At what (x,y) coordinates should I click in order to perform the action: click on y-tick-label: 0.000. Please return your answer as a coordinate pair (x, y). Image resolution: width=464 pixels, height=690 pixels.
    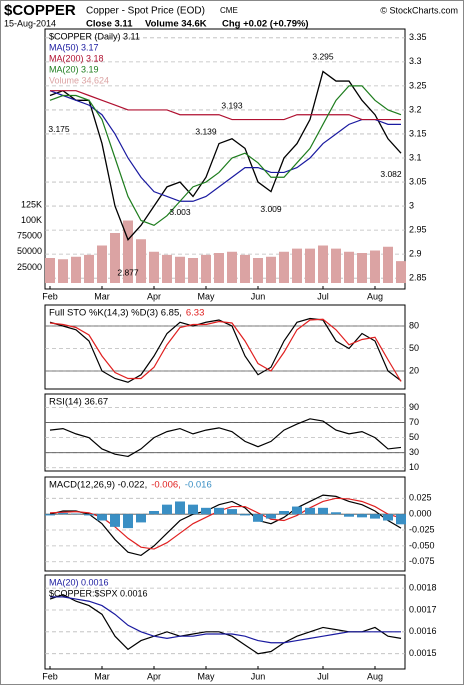
    Looking at the image, I should click on (420, 514).